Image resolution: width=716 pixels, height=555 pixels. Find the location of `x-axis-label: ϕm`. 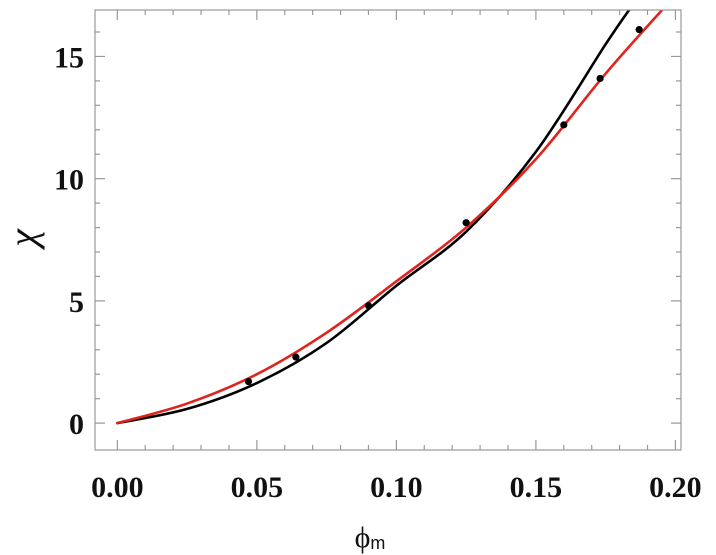

x-axis-label: ϕm is located at coordinates (370, 537).